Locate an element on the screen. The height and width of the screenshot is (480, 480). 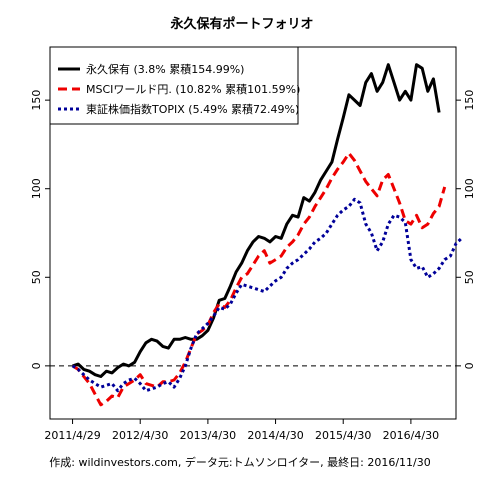
chart-title: 永久保有ポートフォリオ is located at coordinates (241, 24).